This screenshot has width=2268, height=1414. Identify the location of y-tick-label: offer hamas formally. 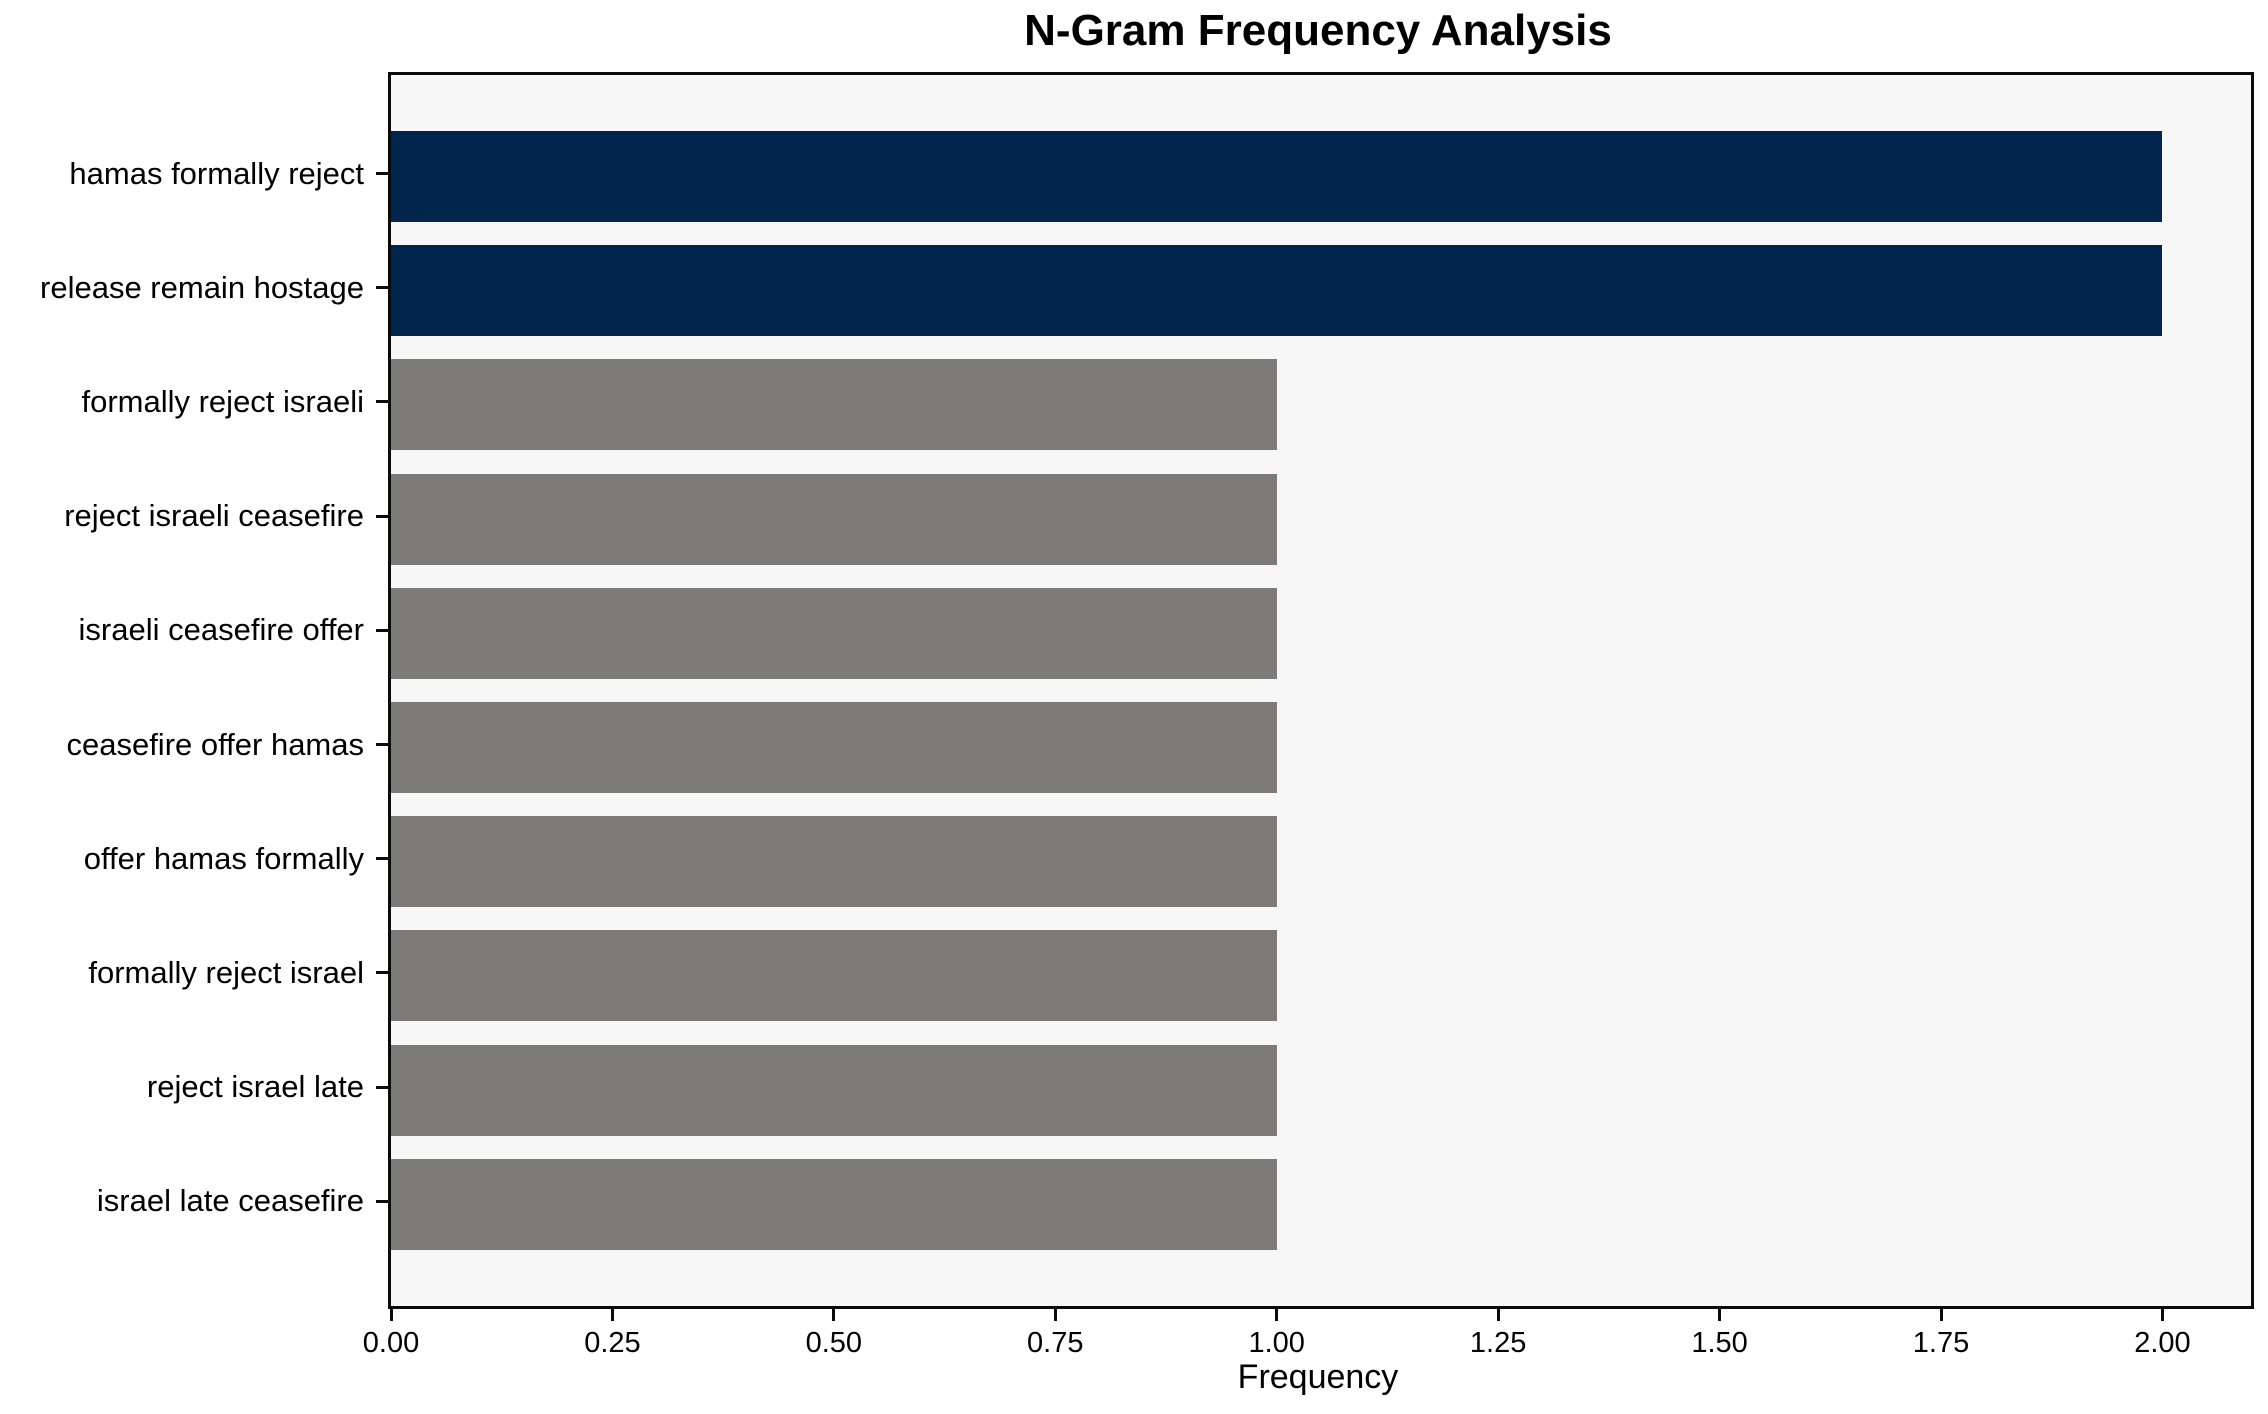
(223, 858).